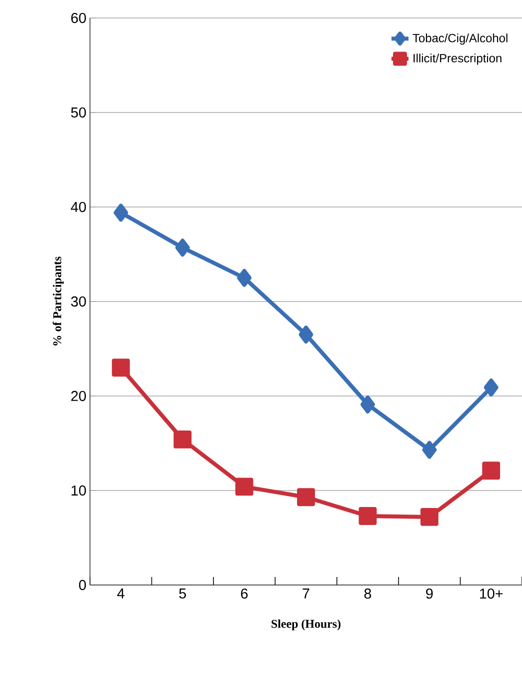 The width and height of the screenshot is (522, 683). I want to click on y-tick-label: 60, so click(78, 18).